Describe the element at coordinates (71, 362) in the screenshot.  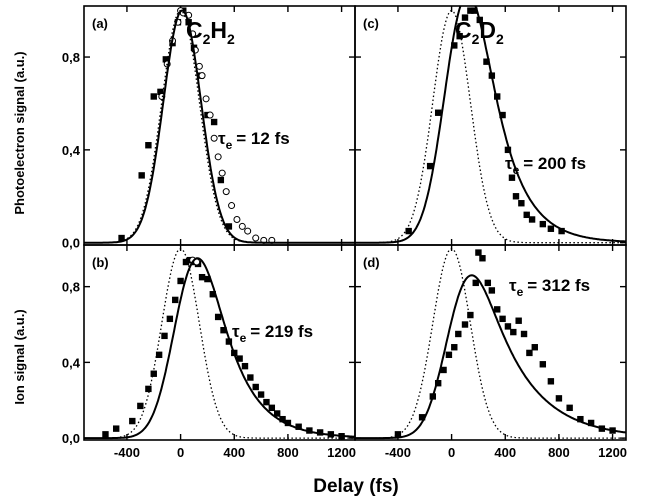
I see `y-tick-label: 0,4` at that location.